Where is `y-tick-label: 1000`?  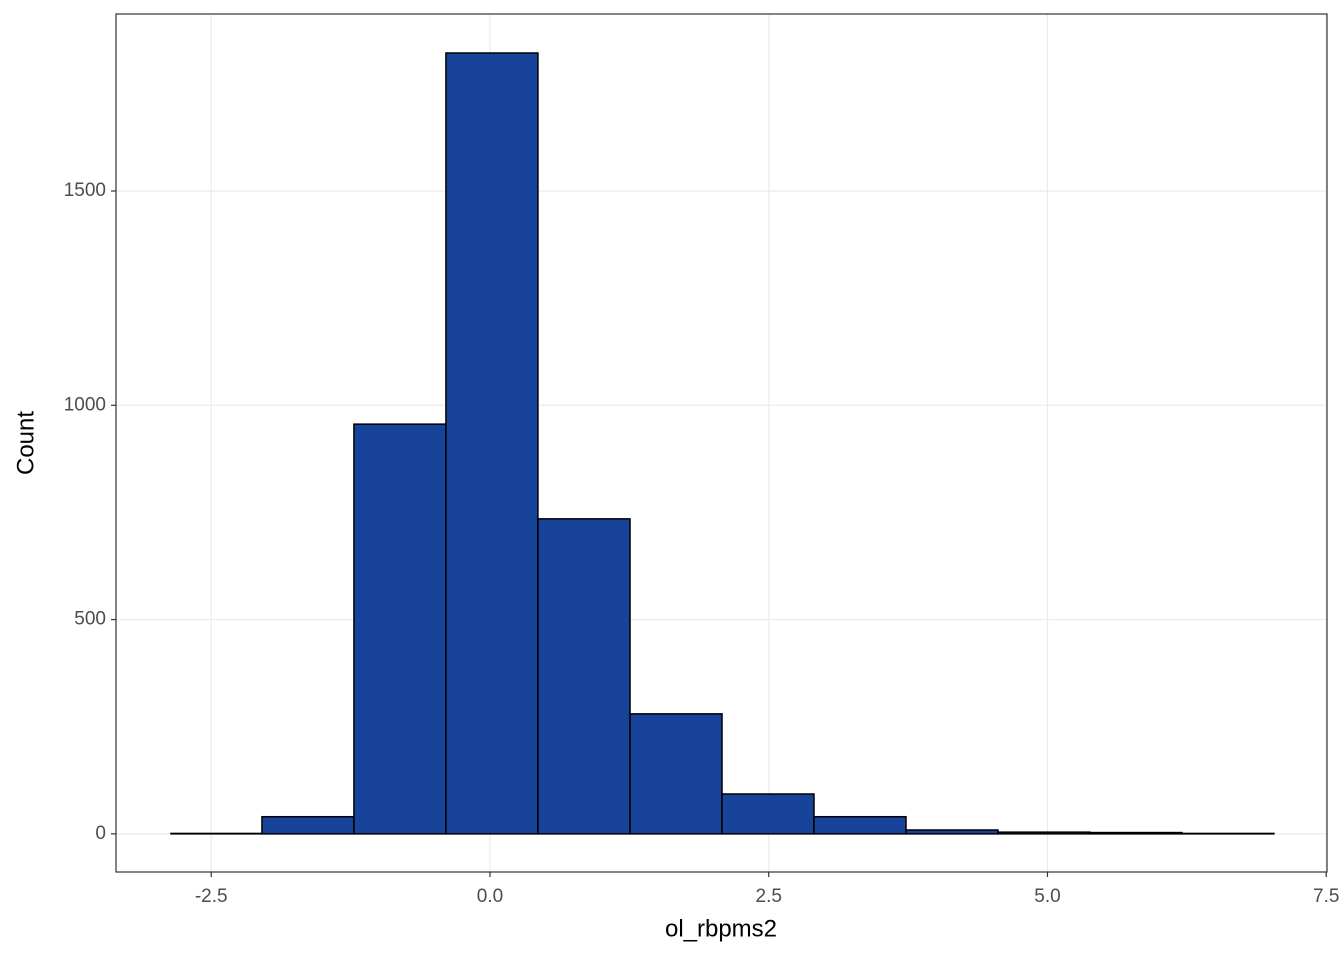
y-tick-label: 1000 is located at coordinates (85, 404).